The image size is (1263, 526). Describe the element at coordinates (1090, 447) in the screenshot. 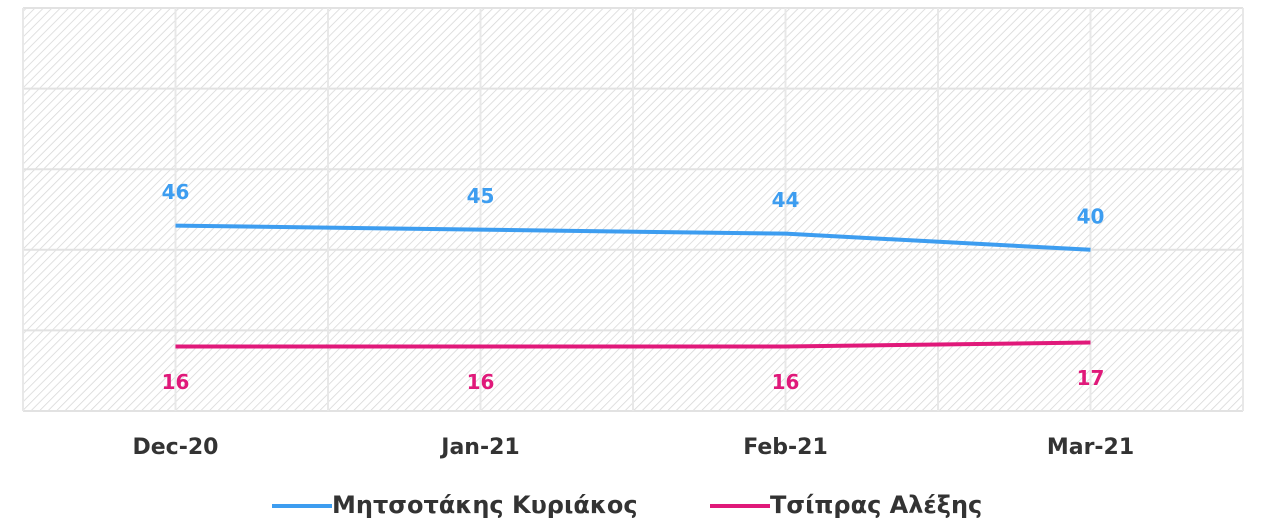

I see `x-tick-label: Mar-21` at that location.